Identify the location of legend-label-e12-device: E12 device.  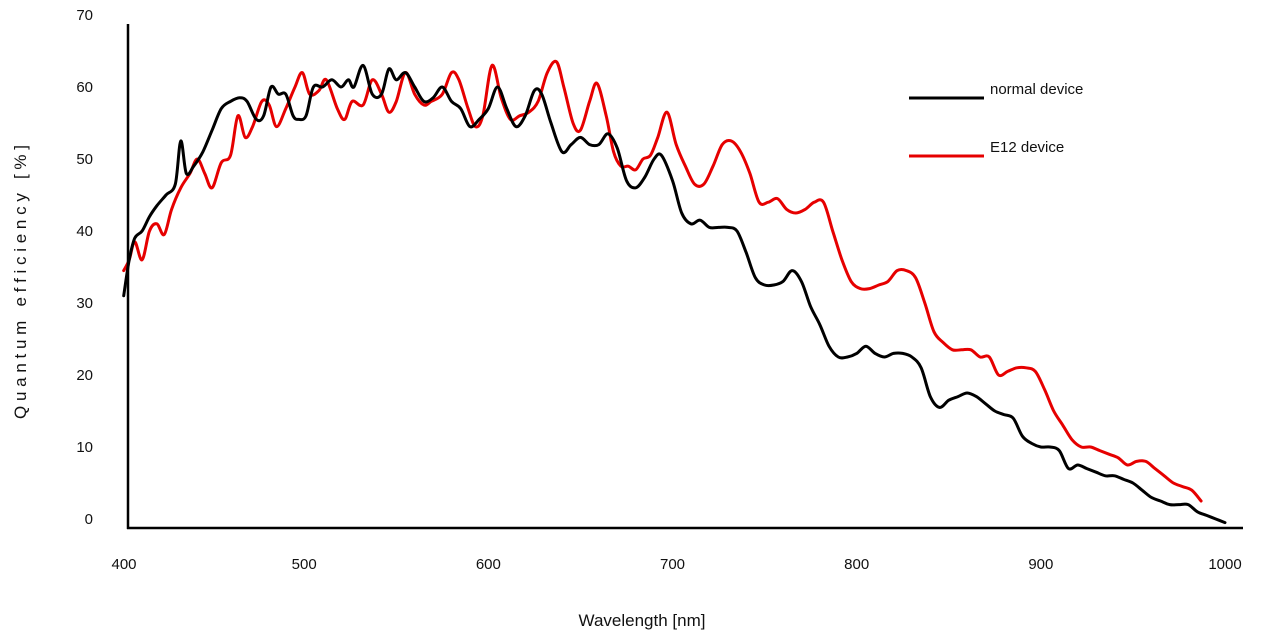
(1027, 147).